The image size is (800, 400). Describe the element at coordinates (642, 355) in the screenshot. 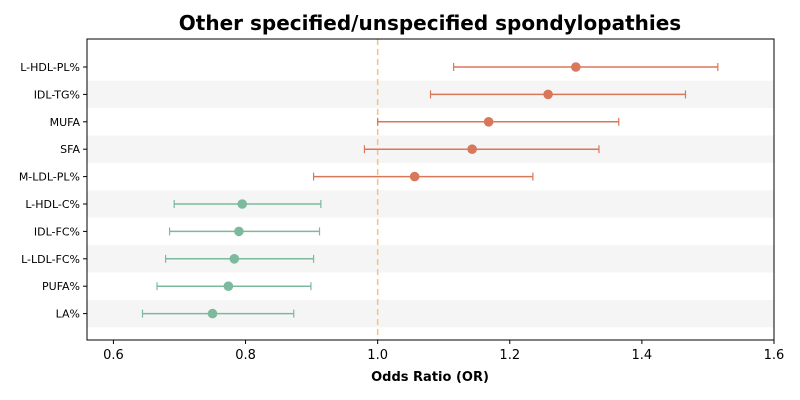

I see `x-tick-label: 1.4` at that location.